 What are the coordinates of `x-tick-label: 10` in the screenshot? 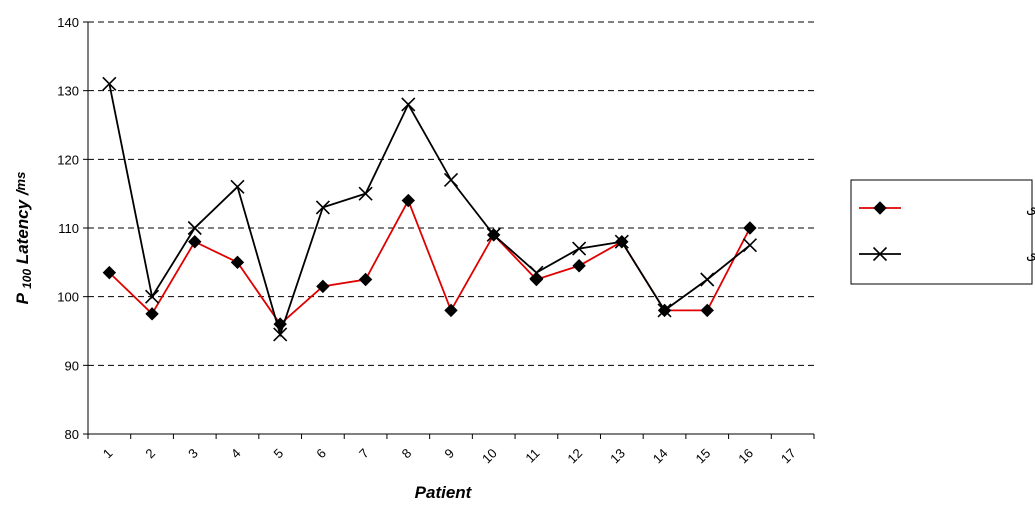 It's located at (489, 456).